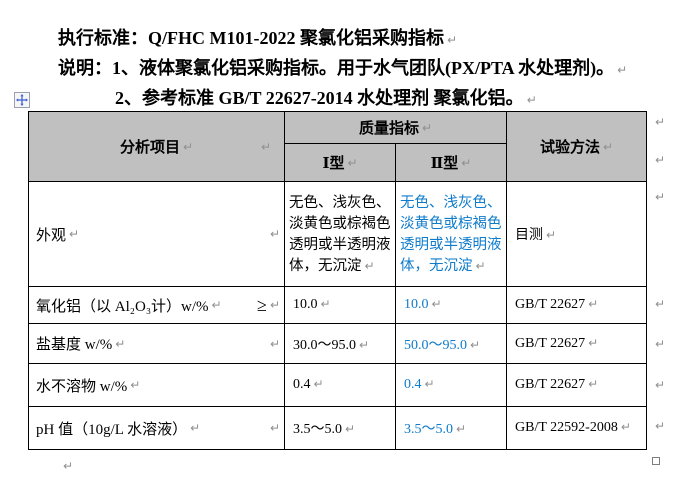 Image resolution: width=680 pixels, height=479 pixels. Describe the element at coordinates (51, 235) in the screenshot. I see `item-text: 外观` at that location.